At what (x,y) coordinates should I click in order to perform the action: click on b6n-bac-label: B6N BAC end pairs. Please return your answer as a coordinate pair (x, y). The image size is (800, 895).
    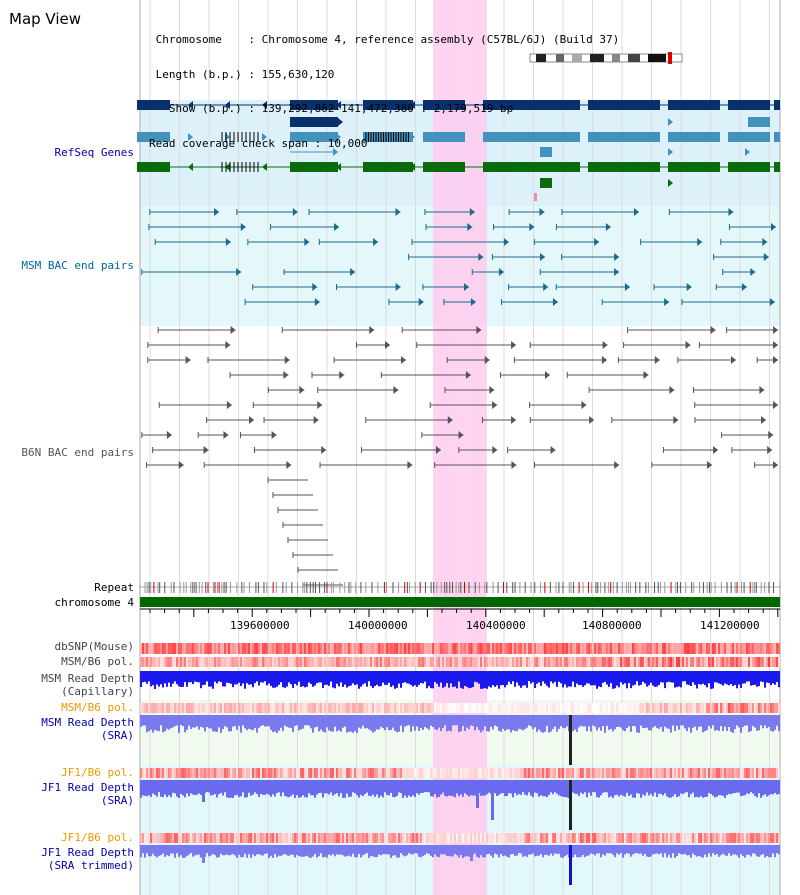
    Looking at the image, I should click on (77, 452).